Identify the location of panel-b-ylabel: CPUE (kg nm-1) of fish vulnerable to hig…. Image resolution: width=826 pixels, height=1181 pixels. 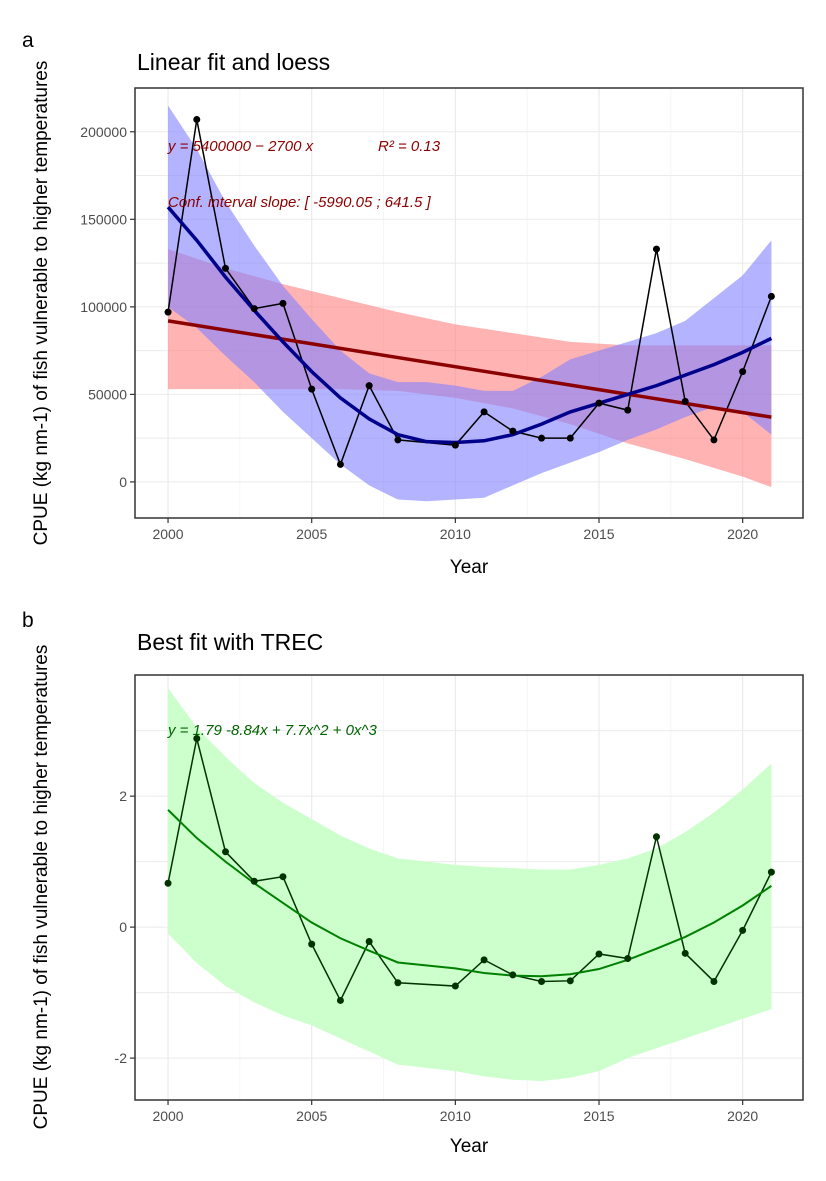
(41, 887).